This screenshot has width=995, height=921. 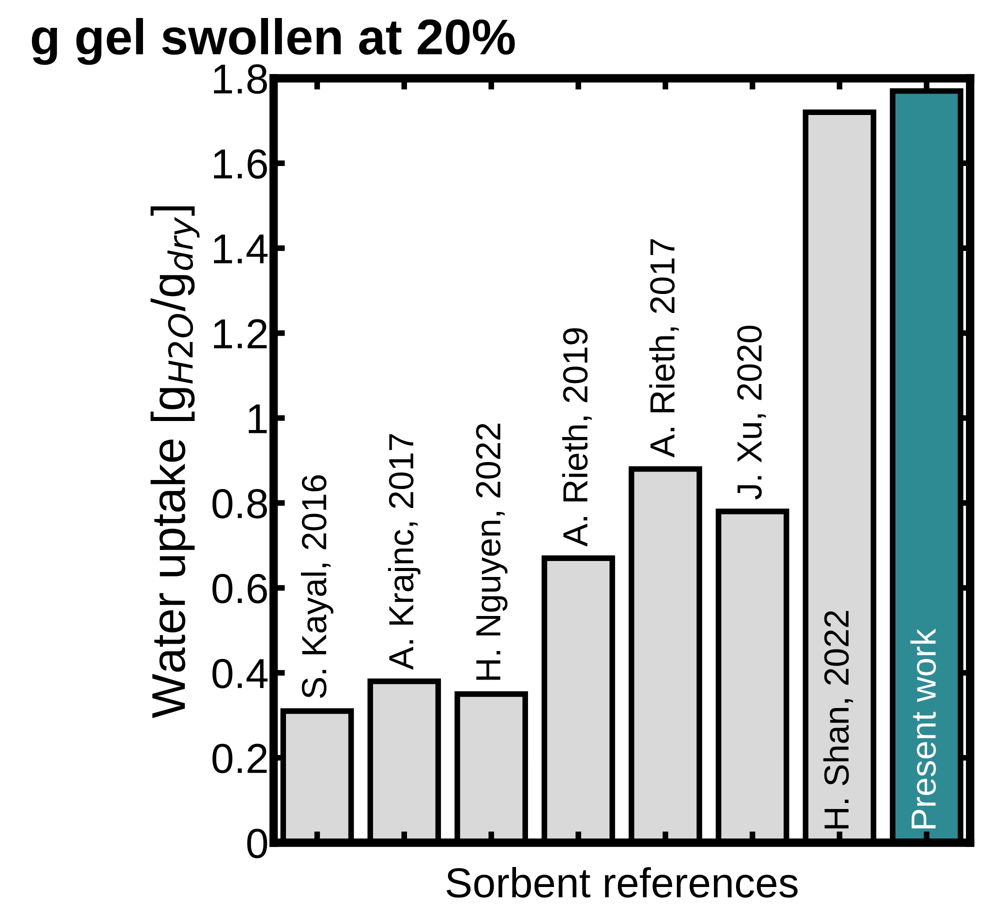 I want to click on x-tick-label: A. Rieth, 2019, so click(x=577, y=437).